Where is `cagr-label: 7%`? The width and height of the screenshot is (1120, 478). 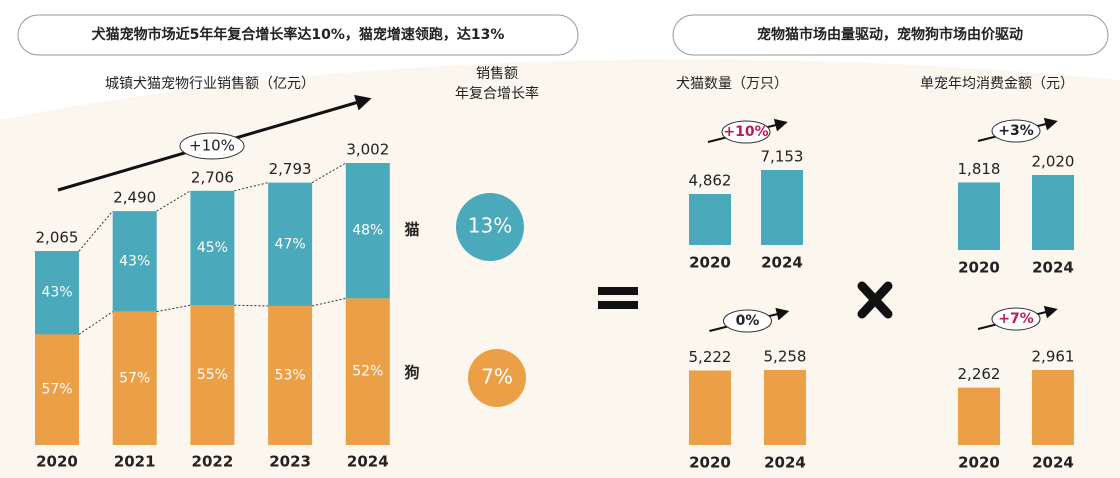
cagr-label: 7% is located at coordinates (497, 377).